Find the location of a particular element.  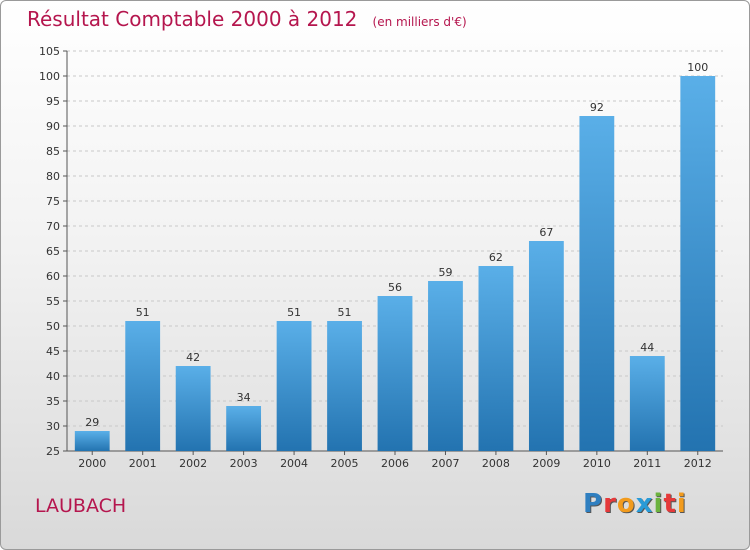

x-tick-label: 2012 is located at coordinates (698, 463).